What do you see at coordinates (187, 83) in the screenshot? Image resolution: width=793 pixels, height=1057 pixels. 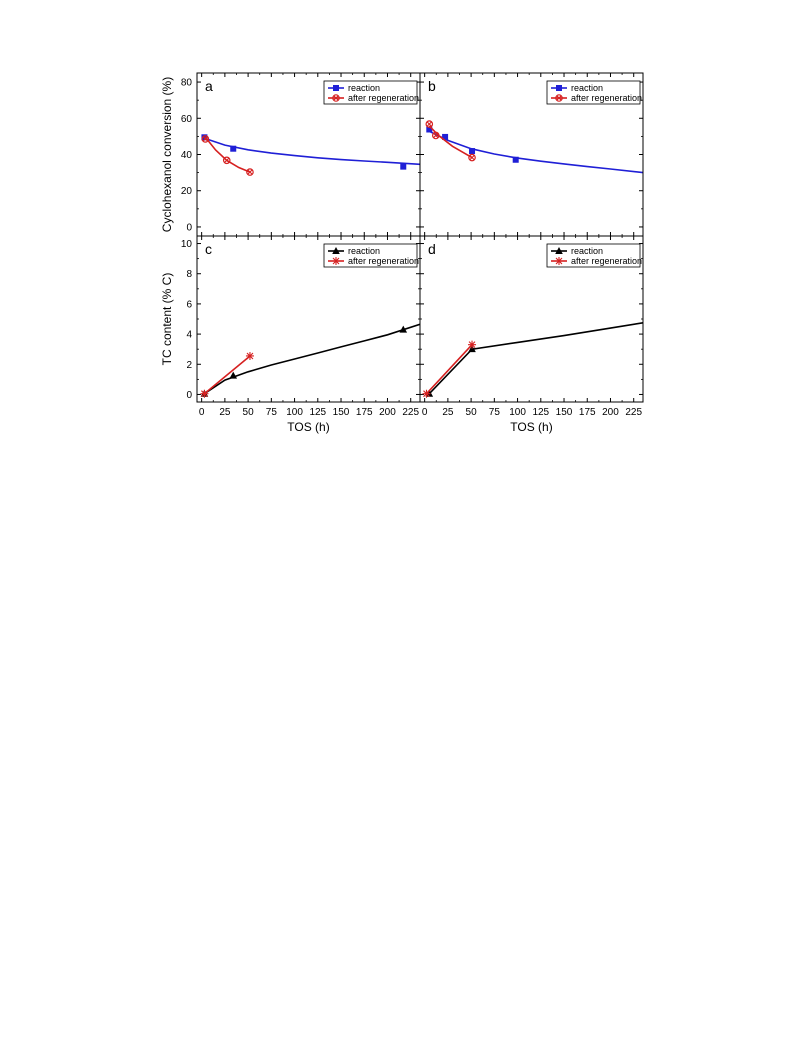 I see `y-tick-label: 80` at bounding box center [187, 83].